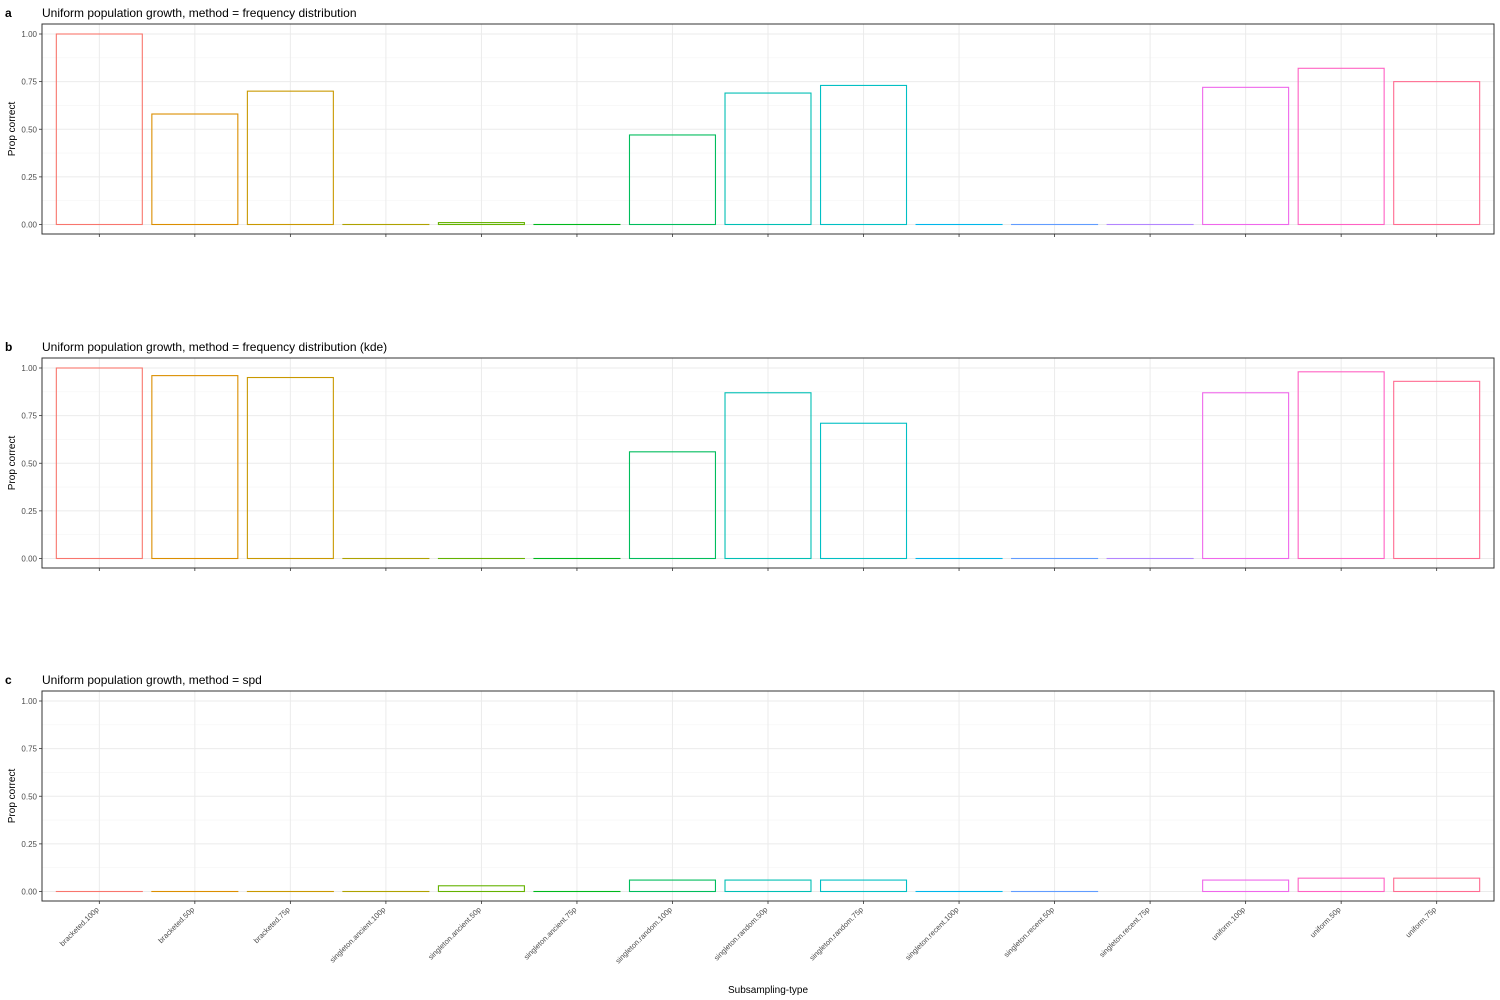 Image resolution: width=1500 pixels, height=1000 pixels. I want to click on chart-title: Uniform population growth, method = spd, so click(152, 680).